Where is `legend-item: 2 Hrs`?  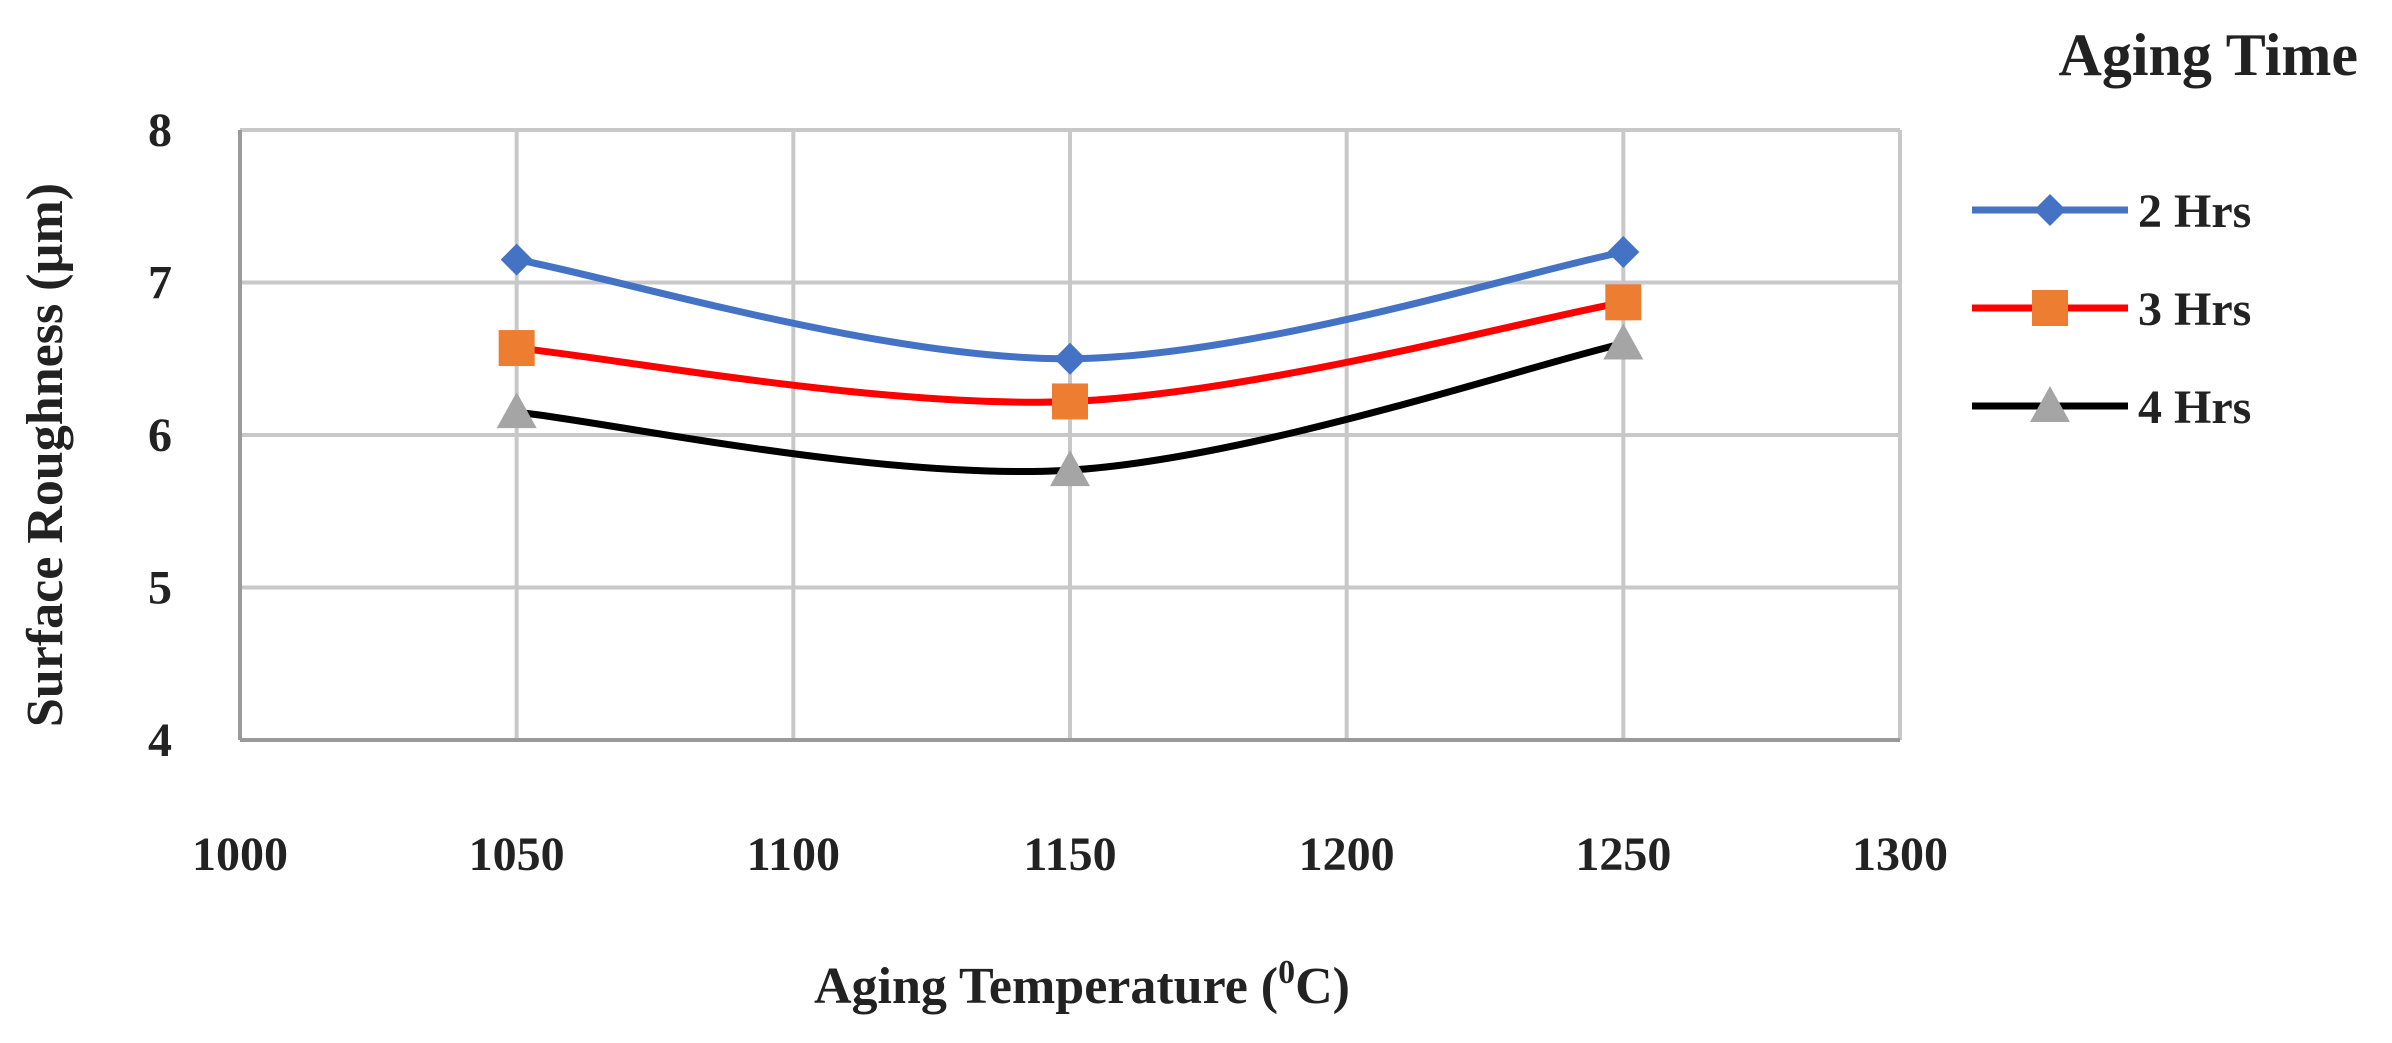
legend-item: 2 Hrs is located at coordinates (2111, 211).